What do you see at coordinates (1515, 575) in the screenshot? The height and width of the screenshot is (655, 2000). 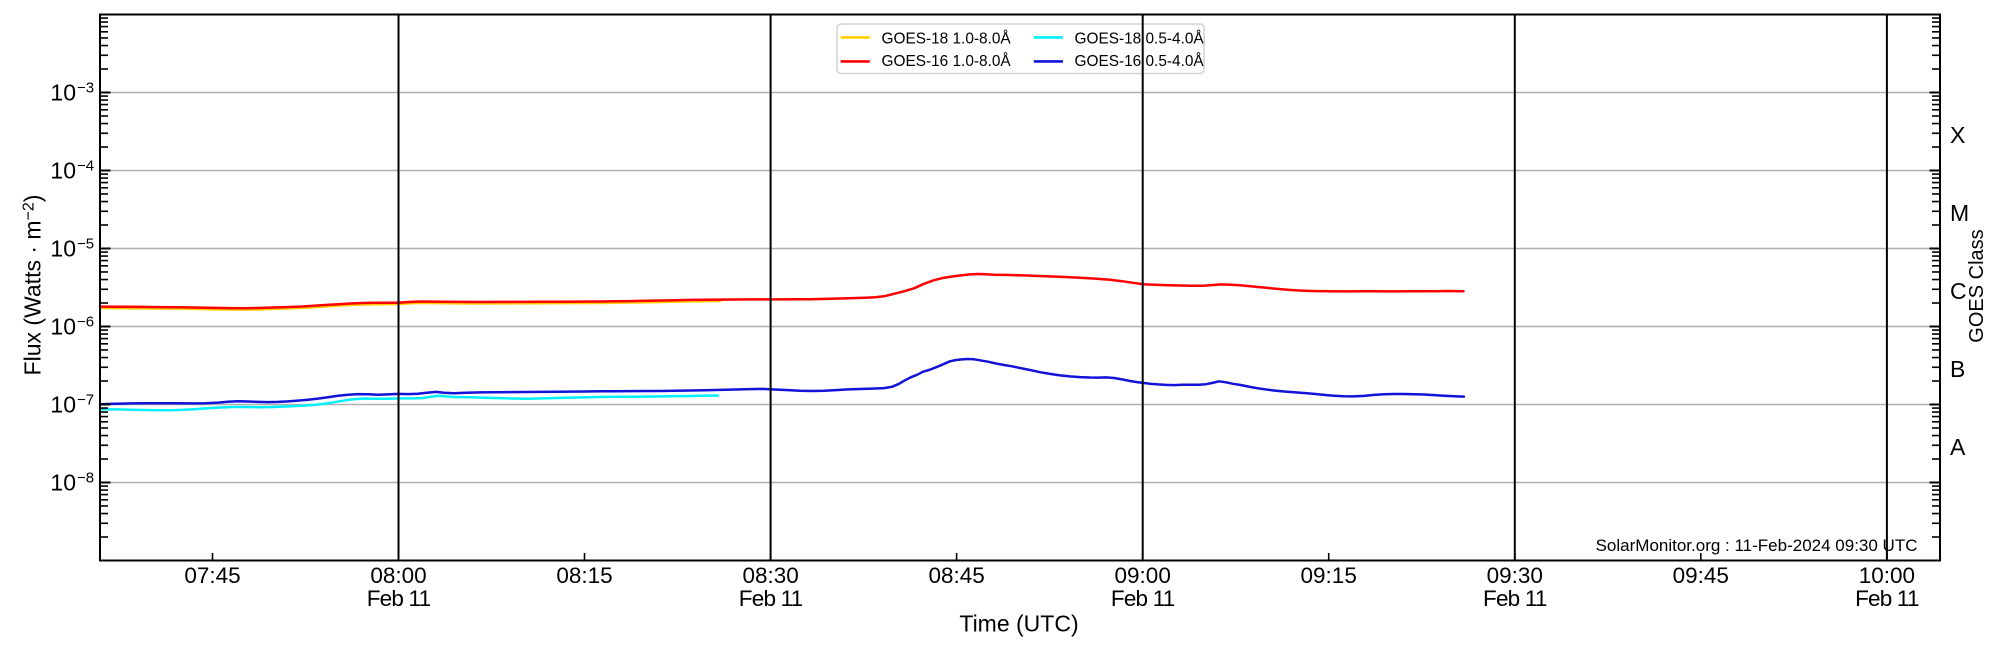 I see `svg-text: 09:30` at bounding box center [1515, 575].